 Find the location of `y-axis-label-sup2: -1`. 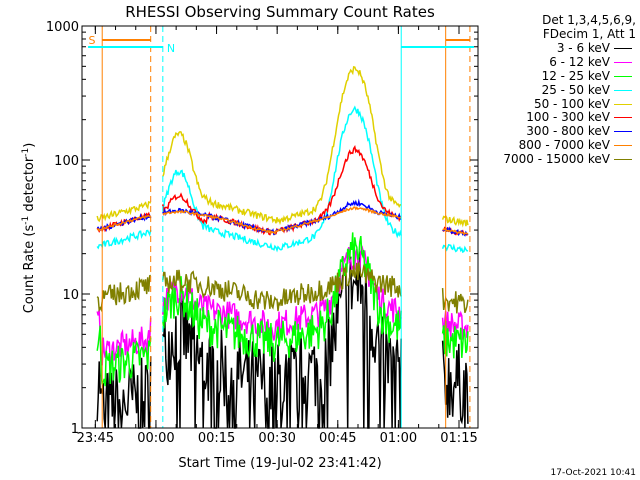

y-axis-label-sup2: -1 is located at coordinates (26, 152).